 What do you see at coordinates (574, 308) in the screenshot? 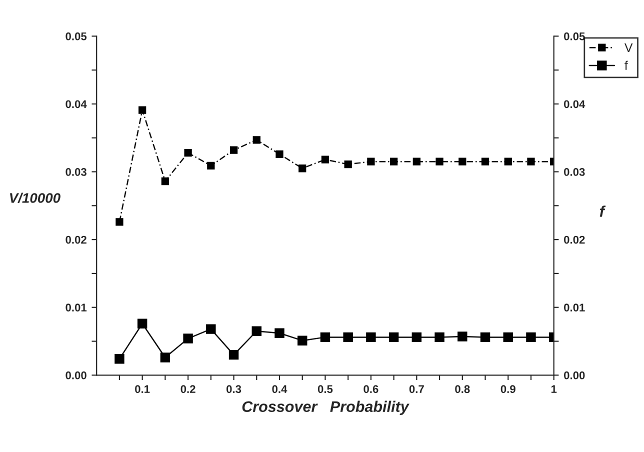
I see `y2-tick-label: 0.01` at bounding box center [574, 308].